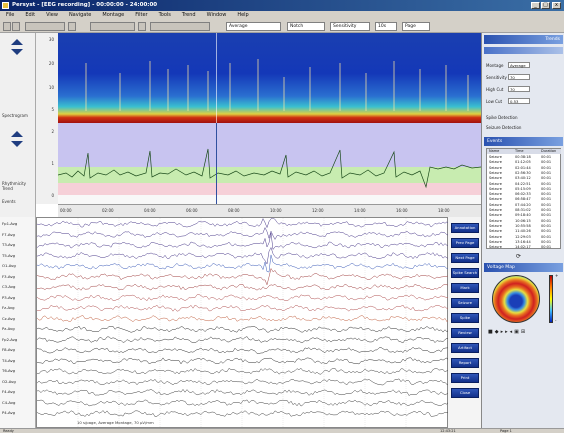  What do you see at coordinates (17, 134) in the screenshot?
I see `trend-up-icon` at bounding box center [17, 134].